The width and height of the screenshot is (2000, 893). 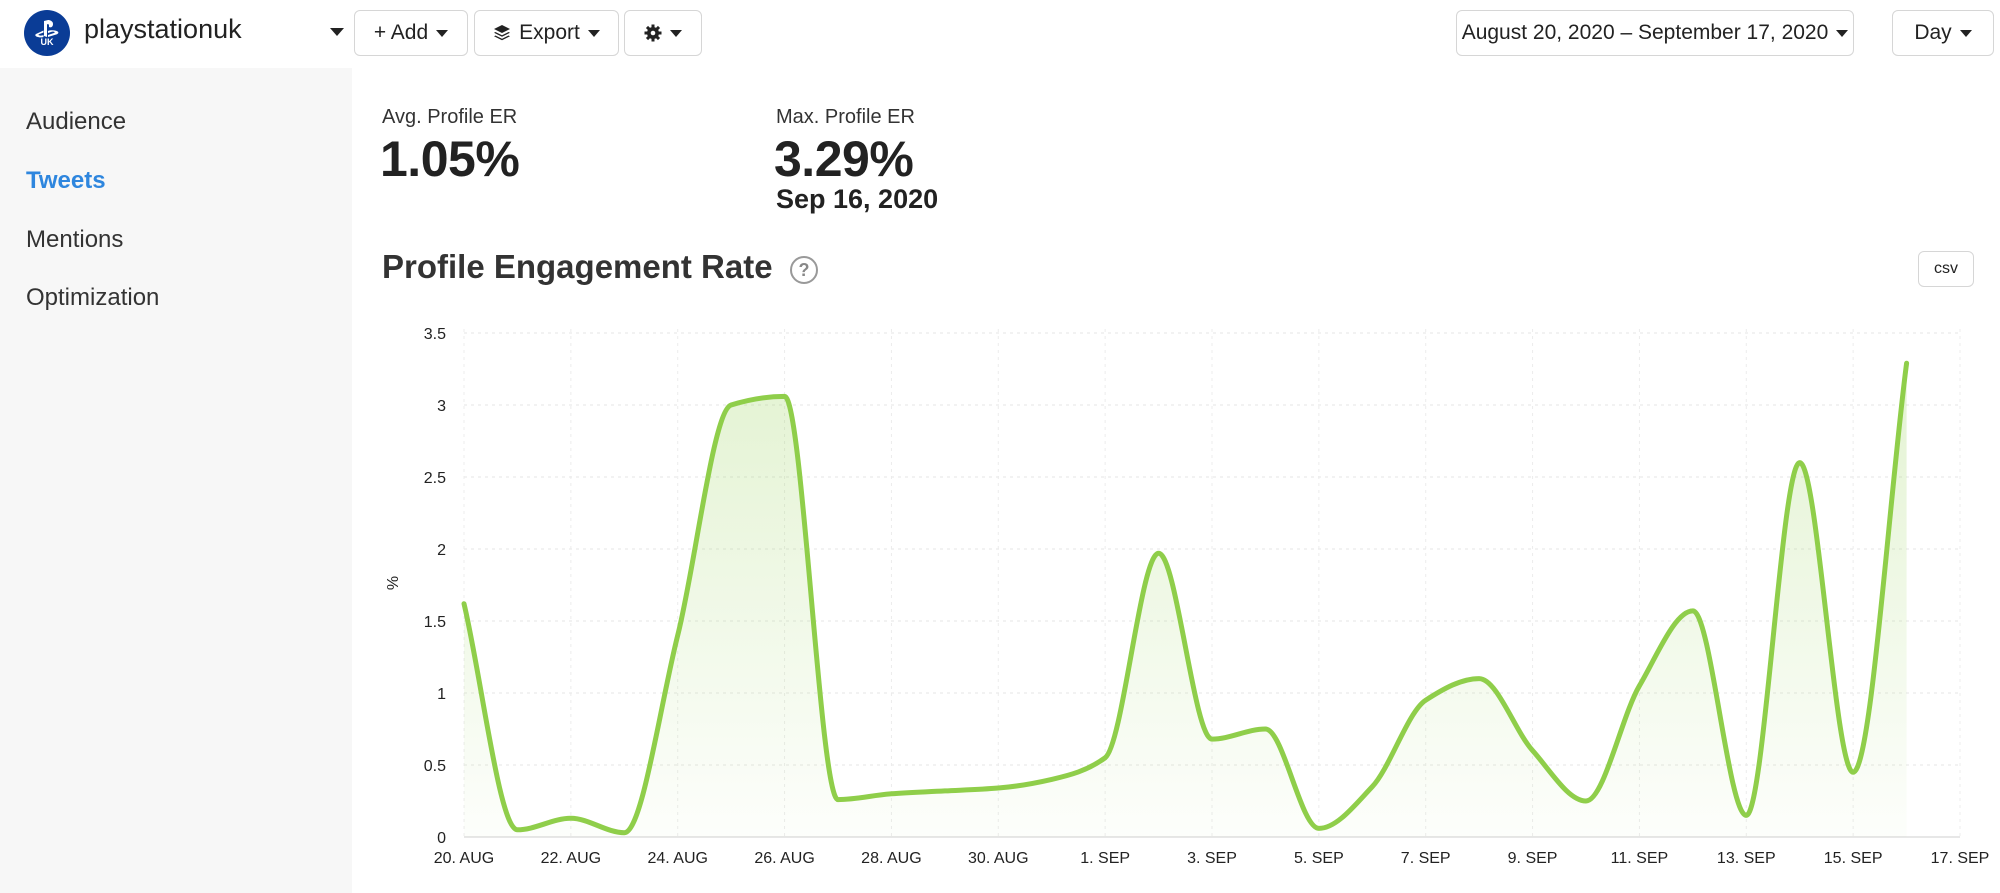 What do you see at coordinates (435, 766) in the screenshot?
I see `y-tick-label: 0.5` at bounding box center [435, 766].